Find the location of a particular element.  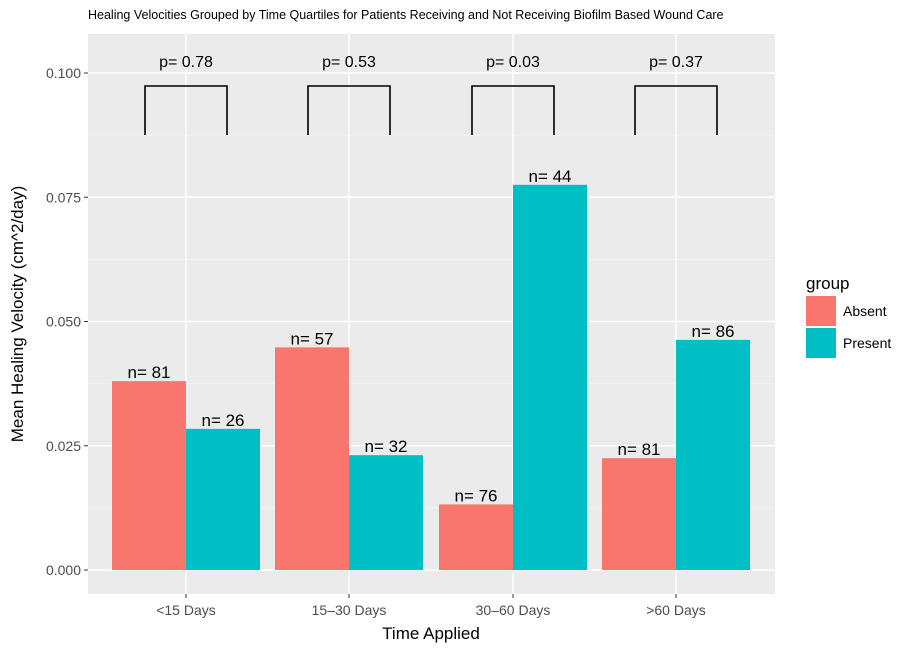

count-label: n= 26 is located at coordinates (222, 420).